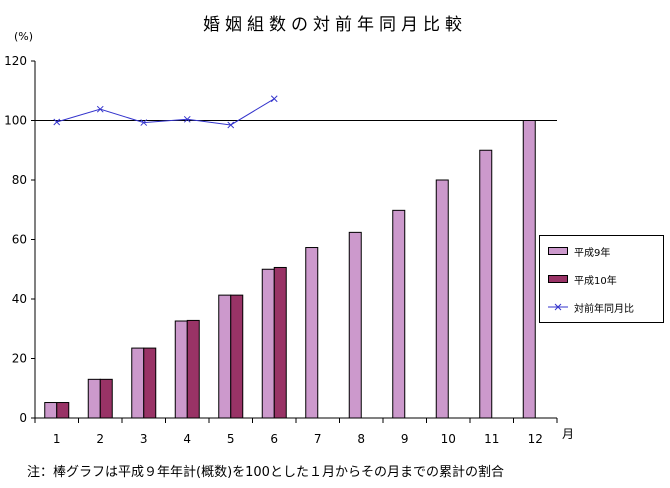  What do you see at coordinates (19, 240) in the screenshot?
I see `y-tick-label: 60` at bounding box center [19, 240].